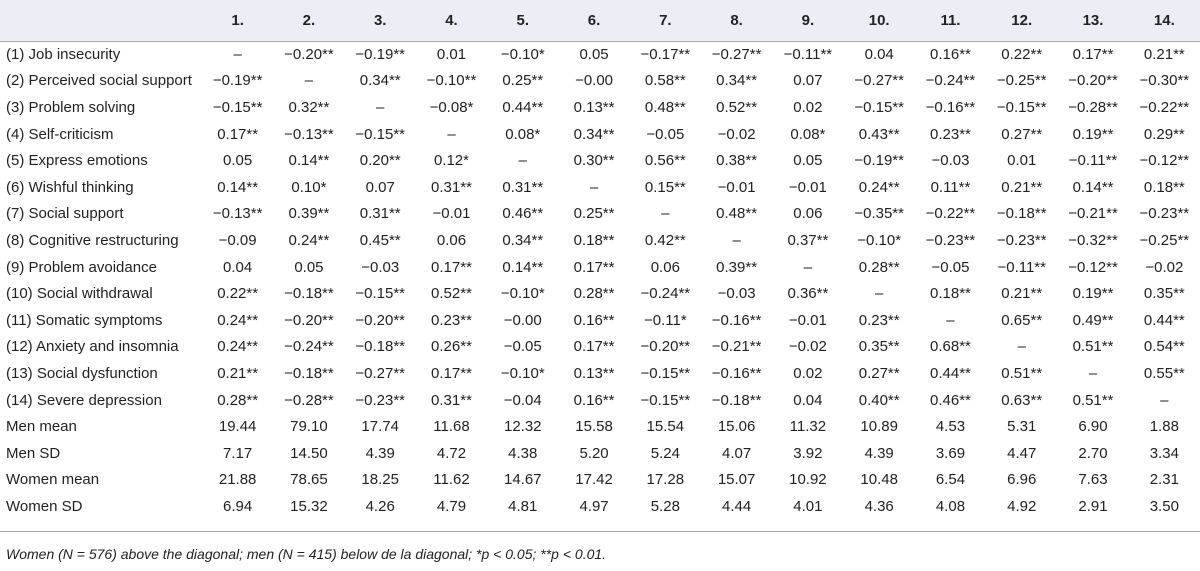  I want to click on column-header-1: 1., so click(237, 20).